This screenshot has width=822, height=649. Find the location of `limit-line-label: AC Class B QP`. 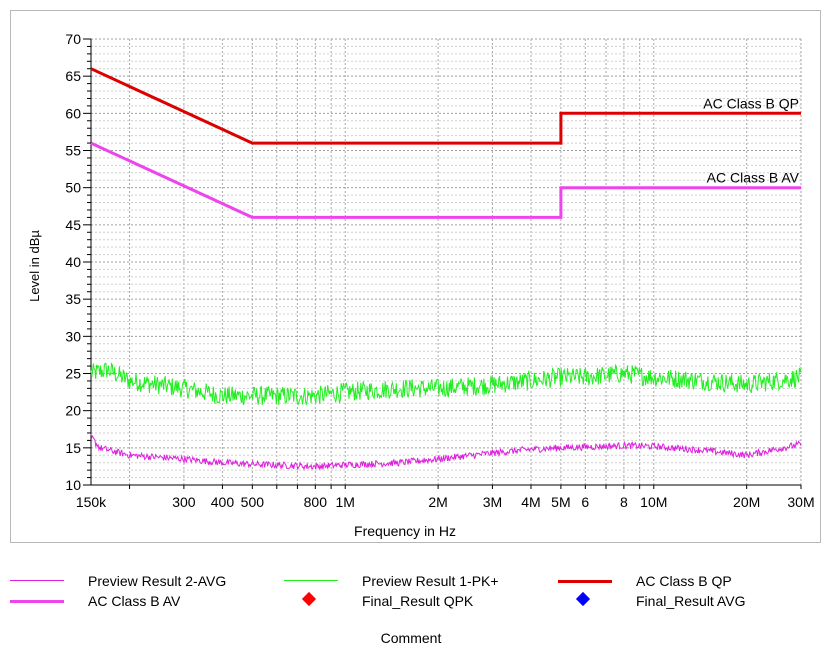

limit-line-label: AC Class B QP is located at coordinates (751, 103).